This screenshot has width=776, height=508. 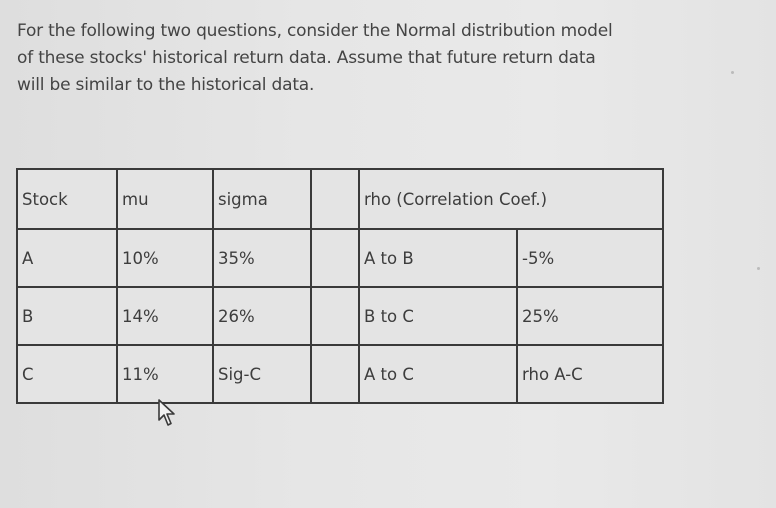 What do you see at coordinates (165, 316) in the screenshot?
I see `cell-mu: 14%` at bounding box center [165, 316].